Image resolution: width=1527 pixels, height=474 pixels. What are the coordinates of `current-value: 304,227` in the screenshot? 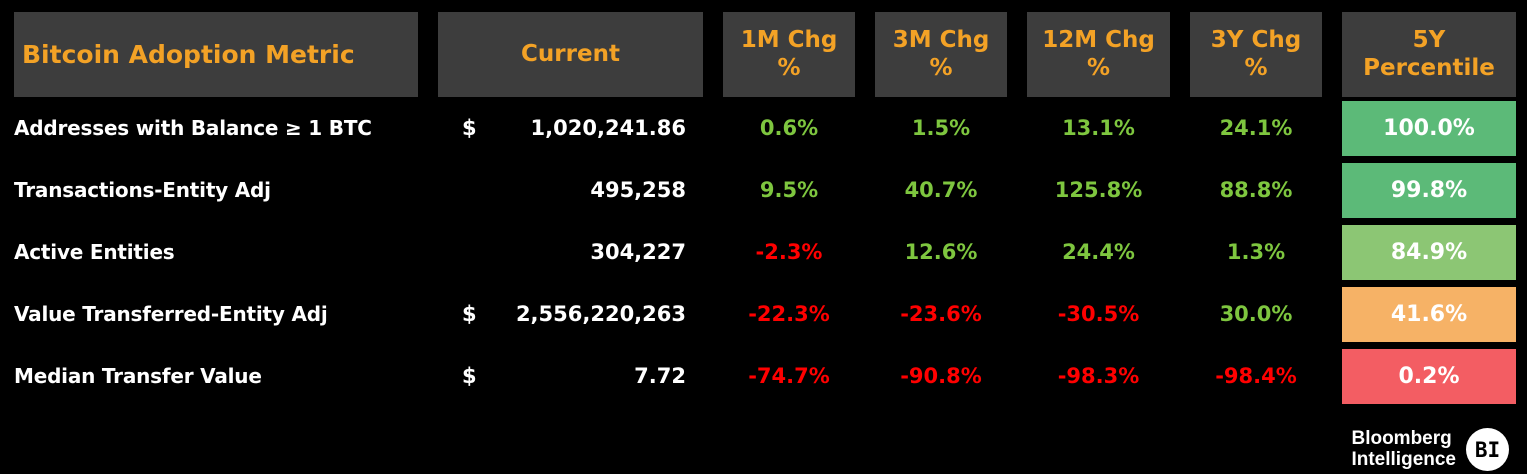 It's located at (638, 252).